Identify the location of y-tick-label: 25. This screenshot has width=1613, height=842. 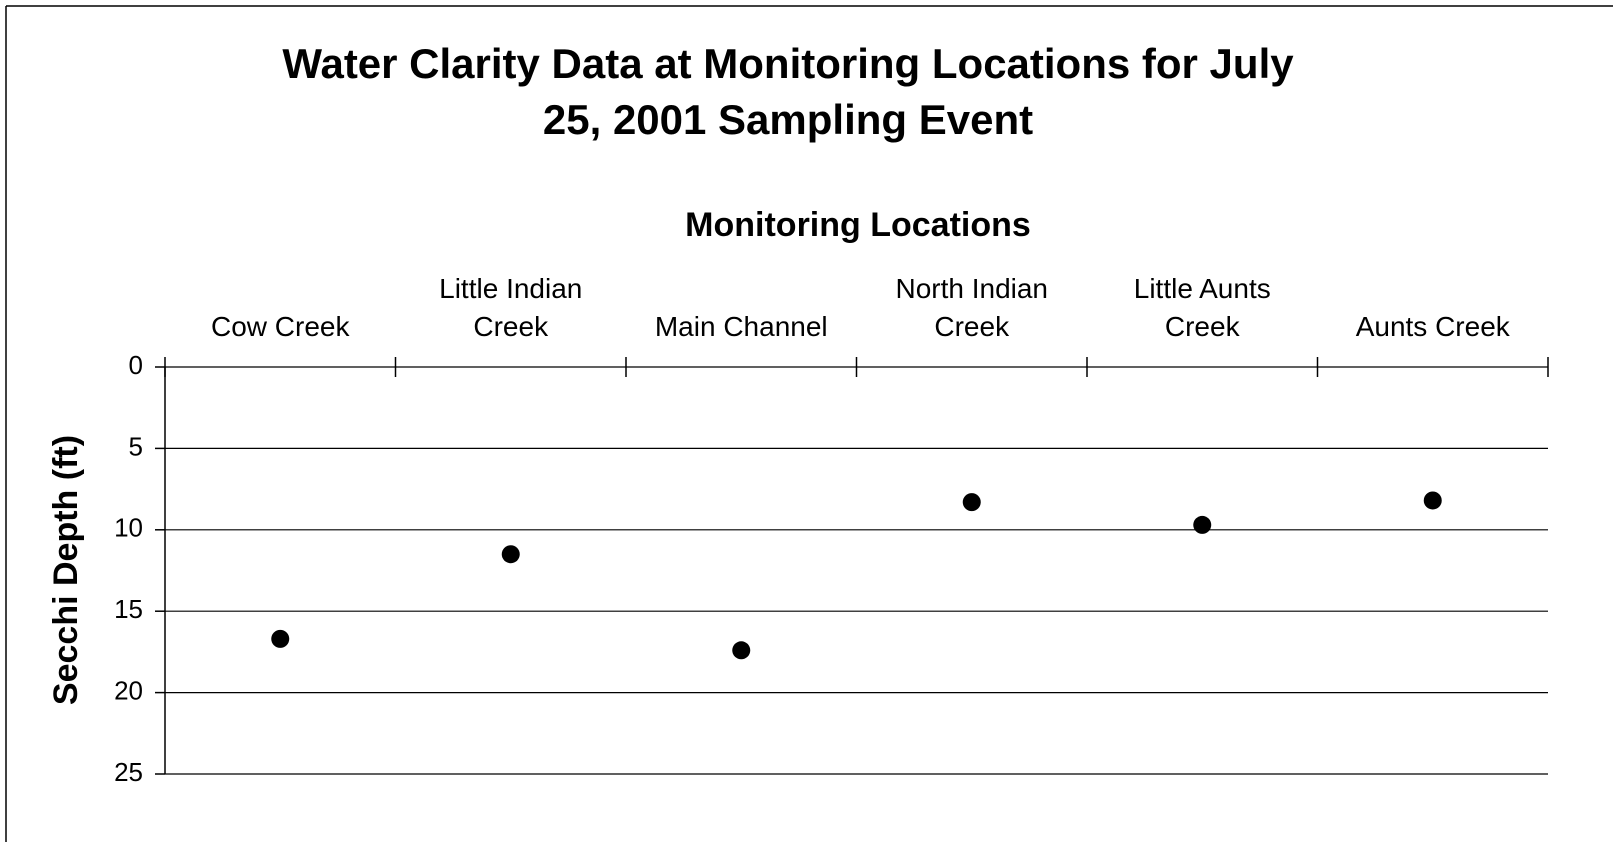
(128, 772).